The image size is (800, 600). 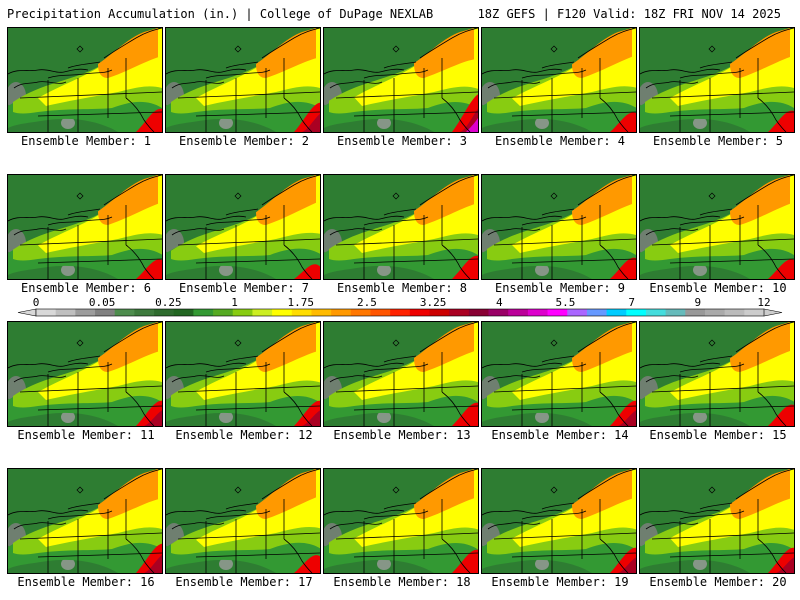 I want to click on legend-tick-label: 7, so click(x=631, y=302).